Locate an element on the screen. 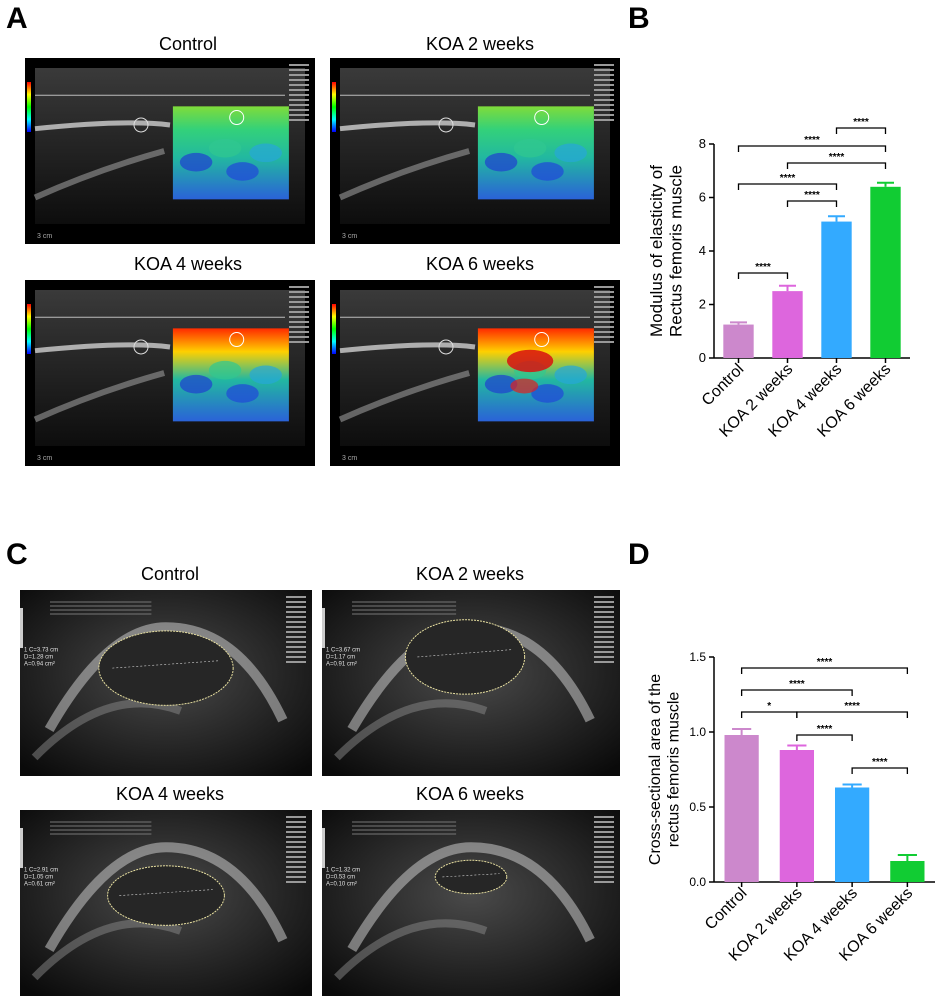 The height and width of the screenshot is (1003, 941). panel-letter-d: D is located at coordinates (639, 554).